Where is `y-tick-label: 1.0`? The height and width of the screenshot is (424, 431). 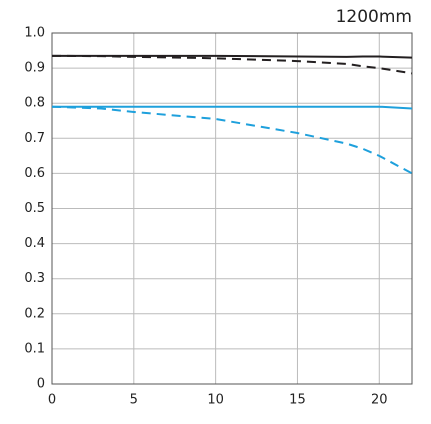 y-tick-label: 1.0 is located at coordinates (34, 33).